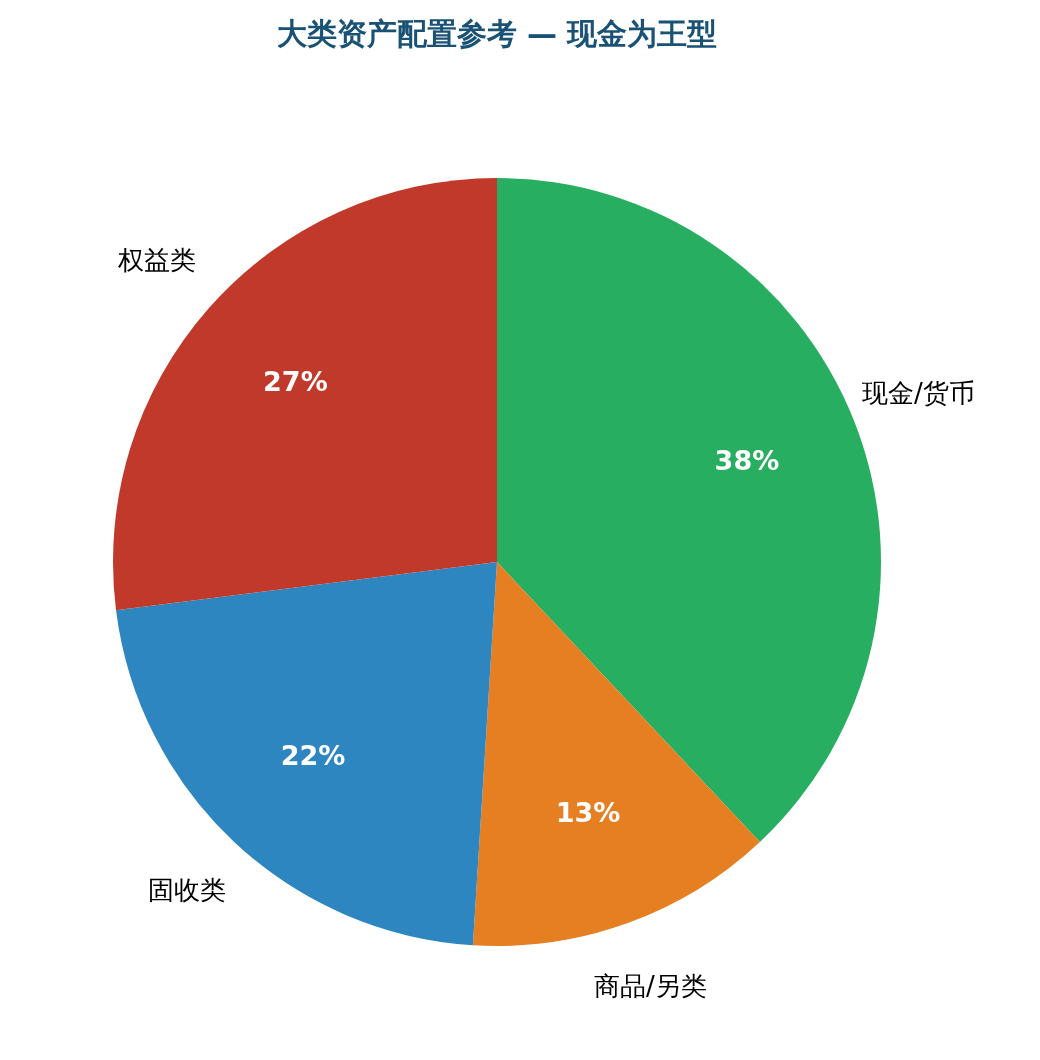 The image size is (1040, 1060). I want to click on slice-label: 固收类, so click(186, 890).